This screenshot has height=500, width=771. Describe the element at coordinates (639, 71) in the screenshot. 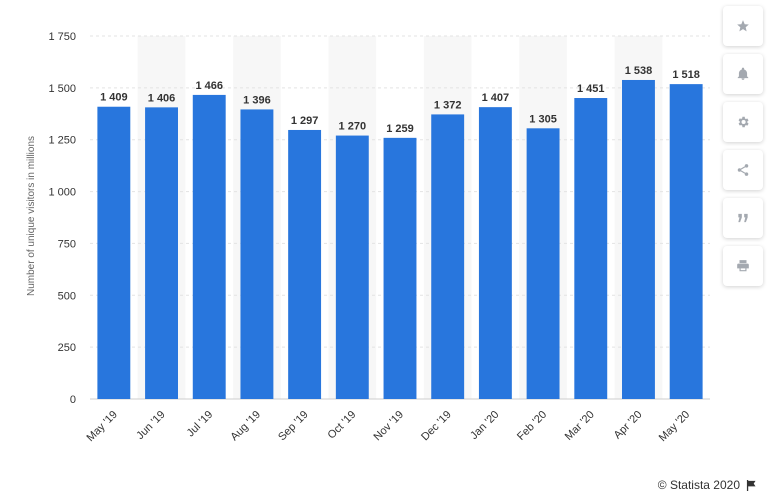

I see `bar-value-label: 1 538` at that location.